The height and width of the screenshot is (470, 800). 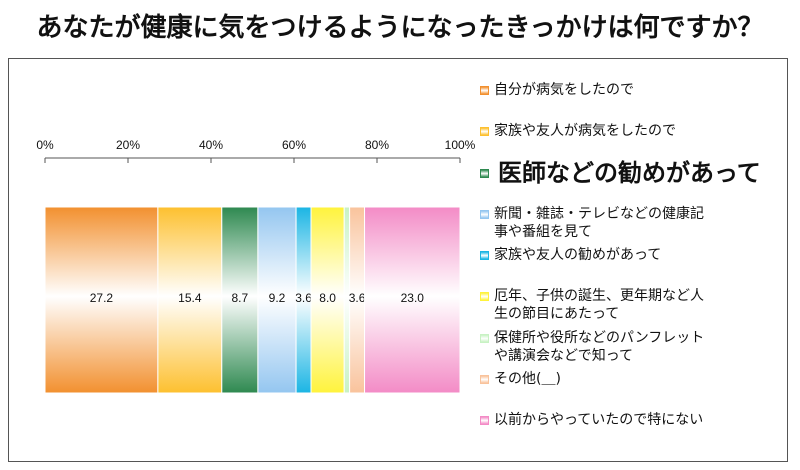 What do you see at coordinates (327, 298) in the screenshot?
I see `data-label-6: 8.0` at bounding box center [327, 298].